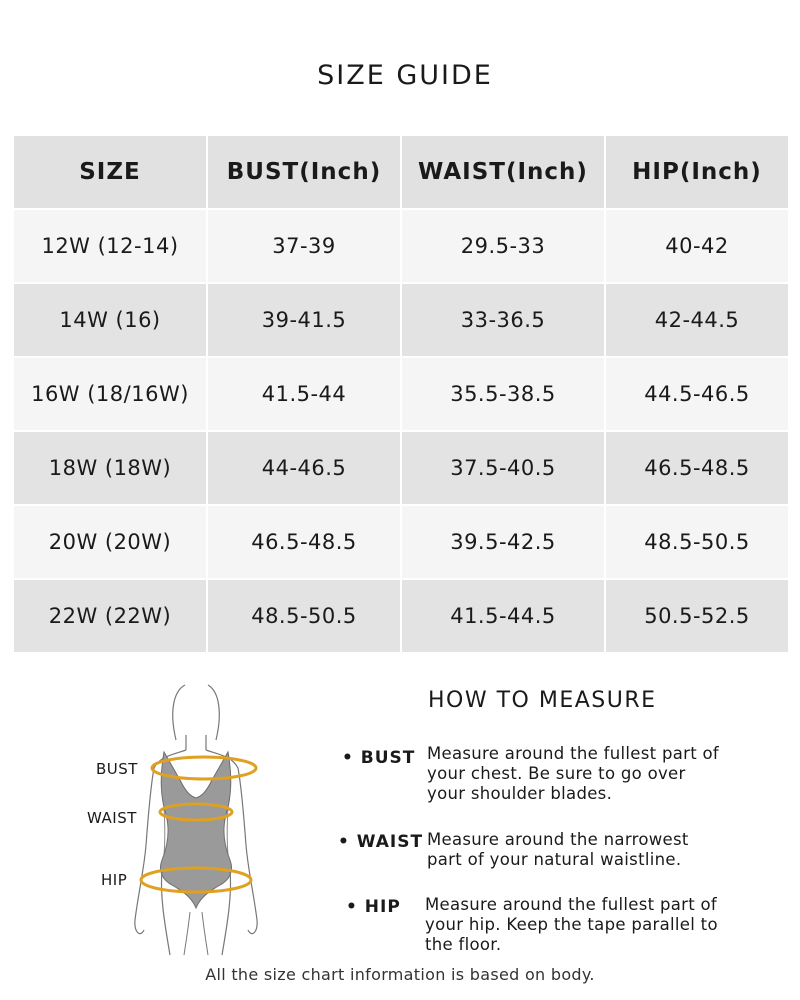 The width and height of the screenshot is (800, 1000). What do you see at coordinates (304, 246) in the screenshot?
I see `cell-bust: 37-39` at bounding box center [304, 246].